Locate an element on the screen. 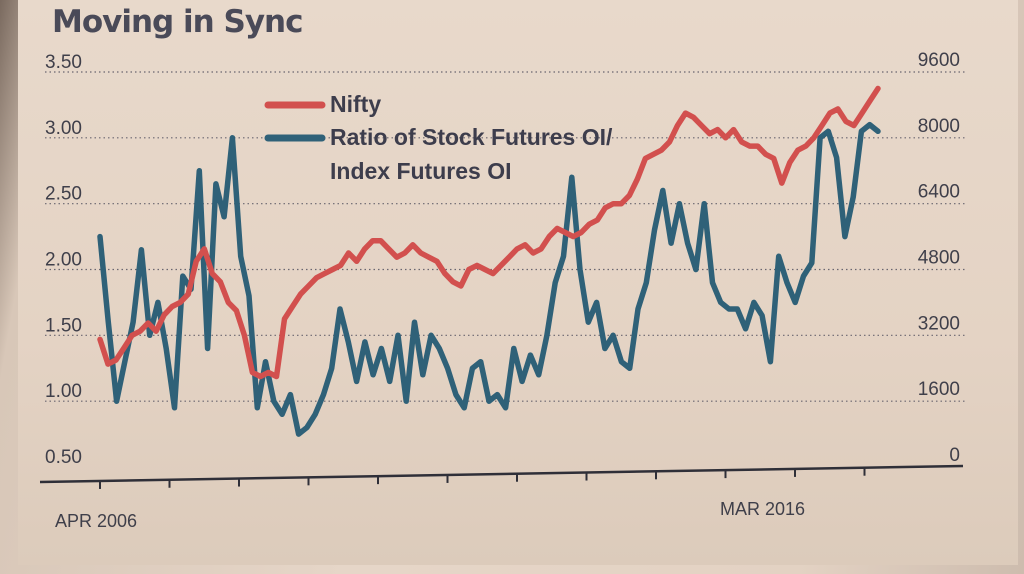 This screenshot has width=1024, height=574. right-tick-label: 9600 is located at coordinates (939, 60).